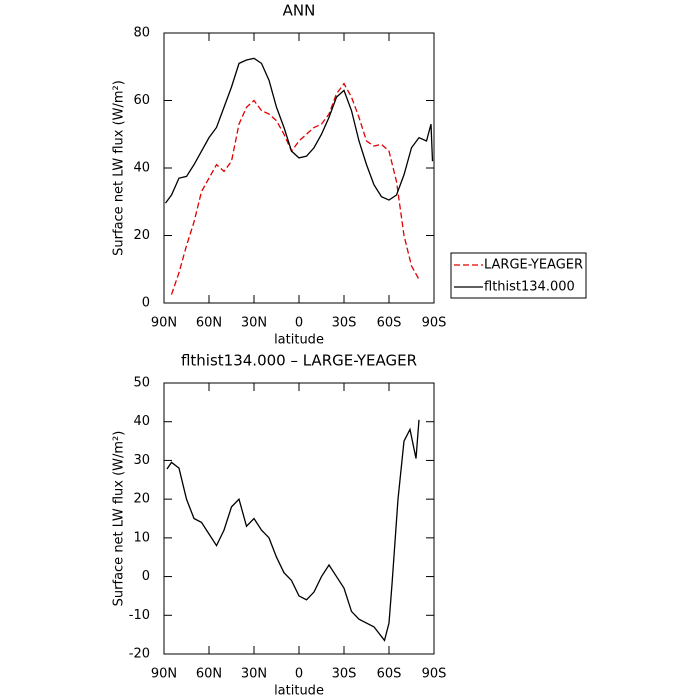 This screenshot has width=700, height=700. I want to click on y-tick-label: -10, so click(139, 615).